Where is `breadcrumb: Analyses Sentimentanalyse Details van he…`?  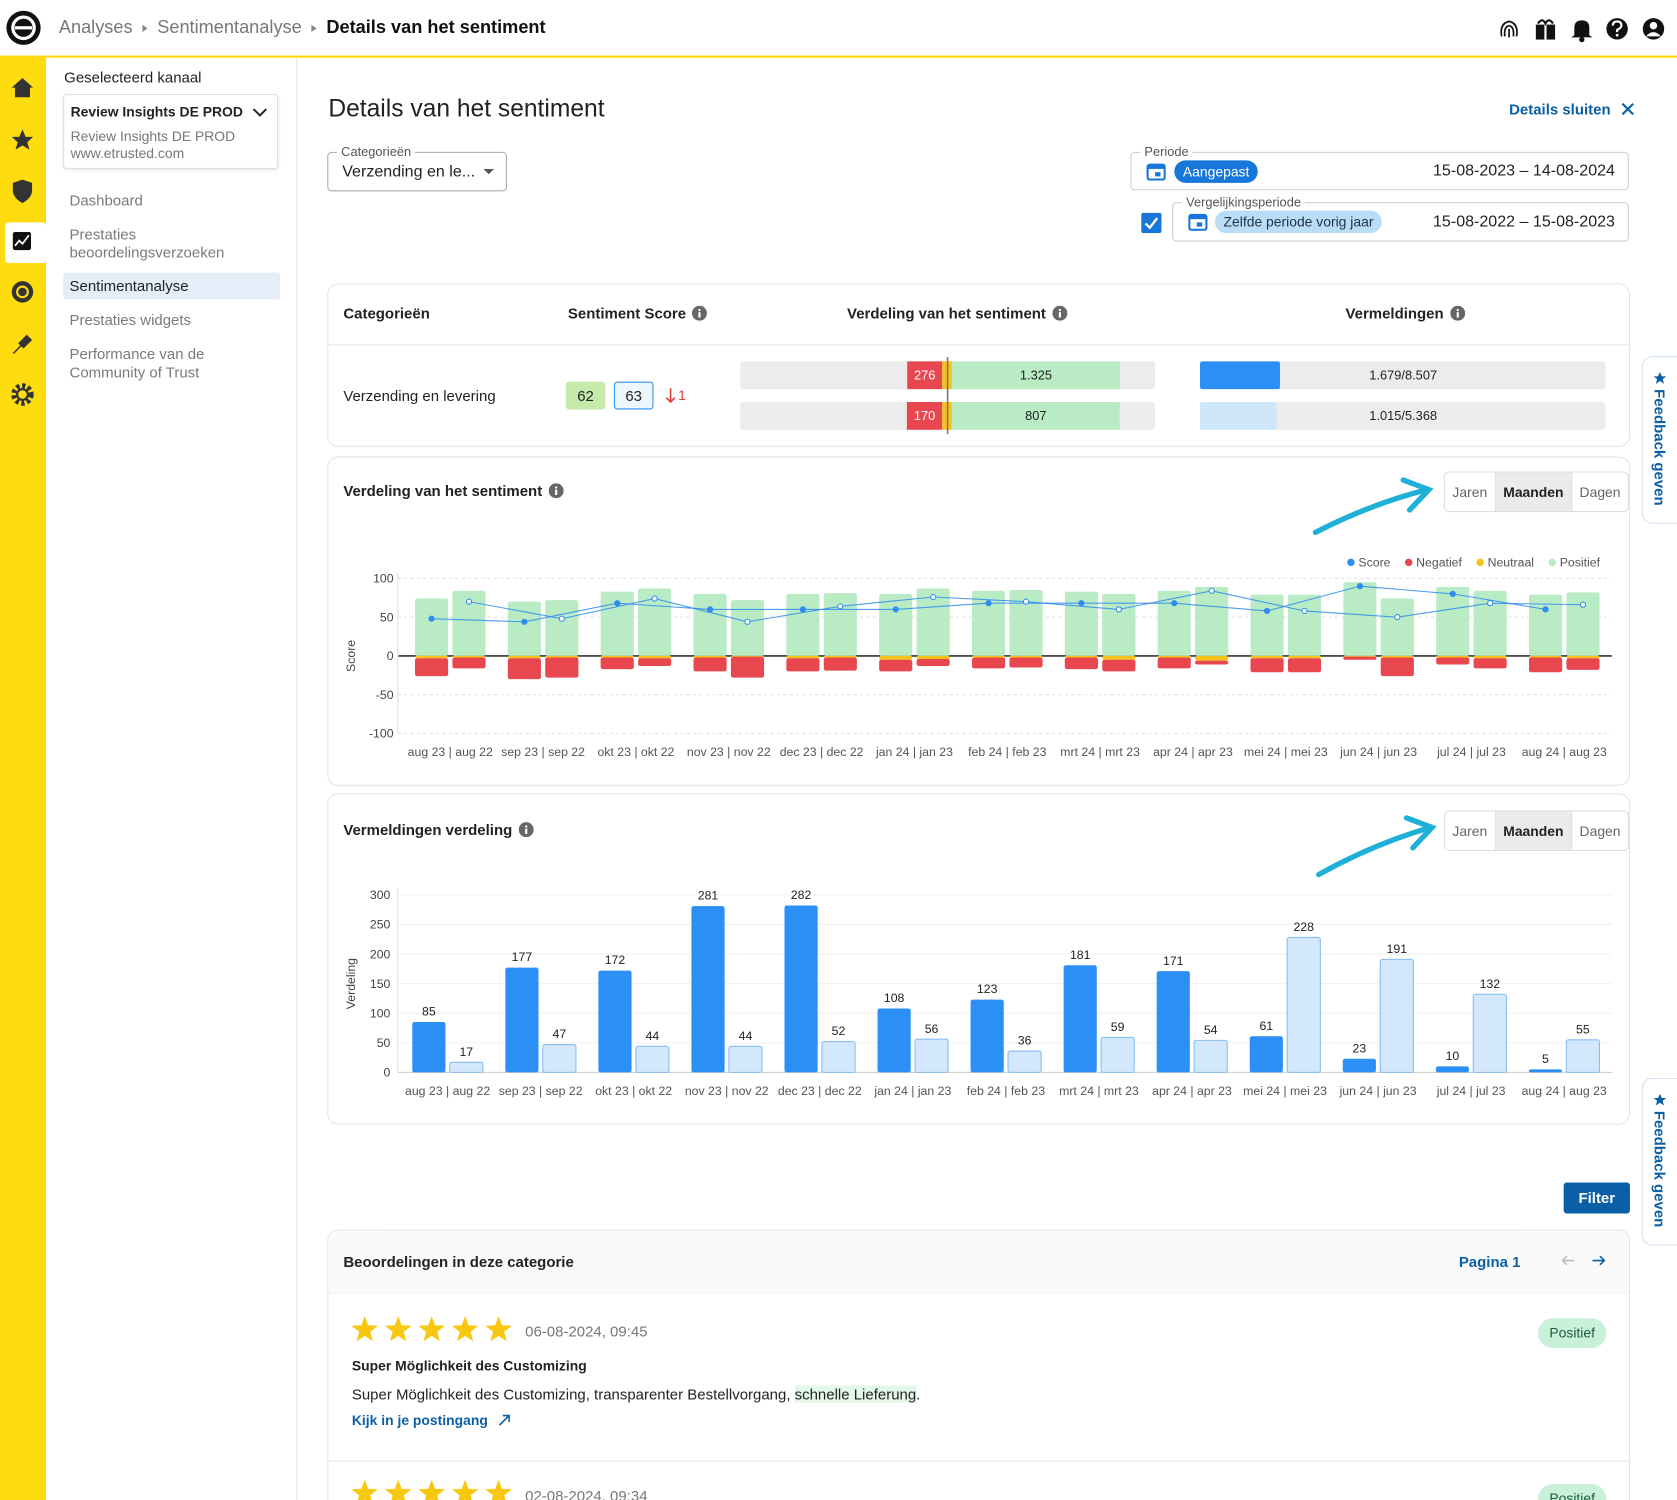 breadcrumb: Analyses Sentimentanalyse Details van he… is located at coordinates (302, 27).